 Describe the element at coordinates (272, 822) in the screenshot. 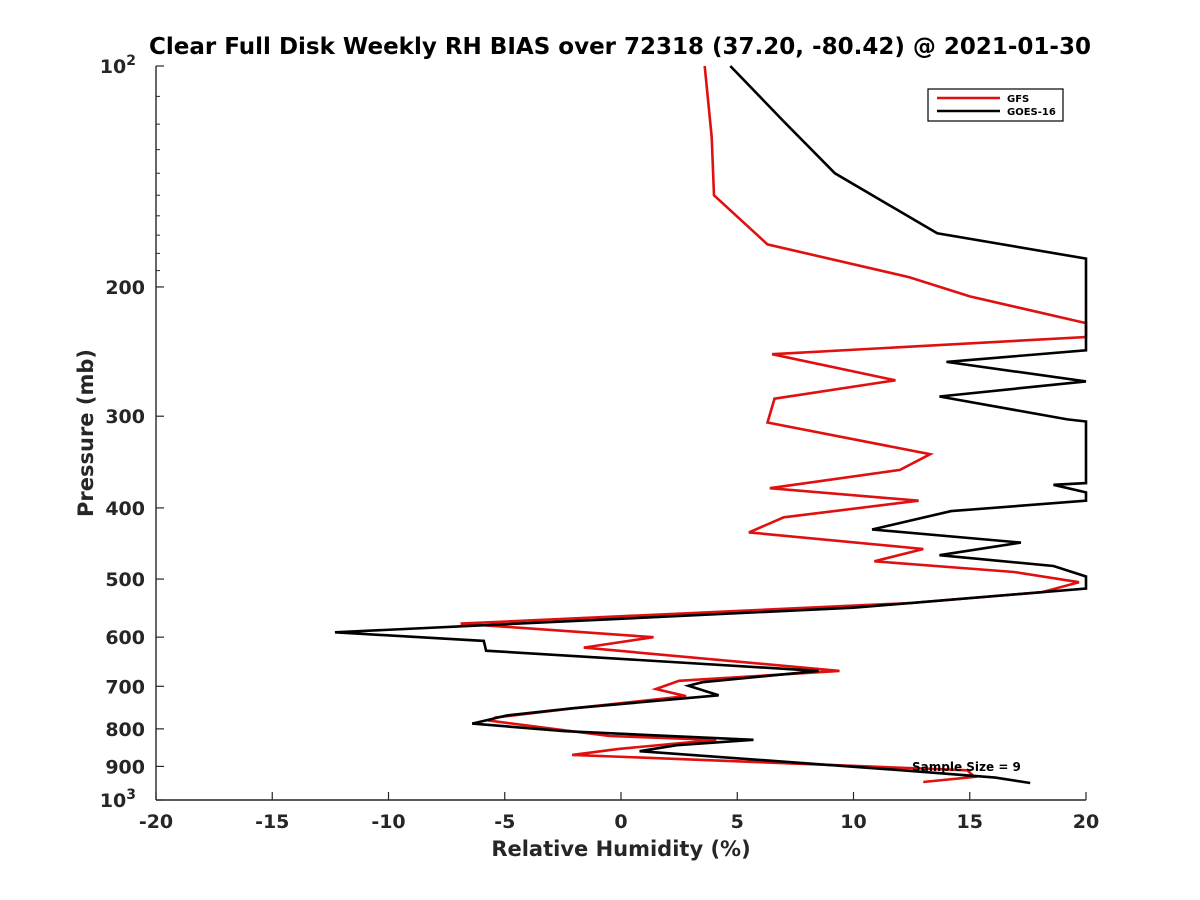

I see `x-tick-label: -15` at that location.